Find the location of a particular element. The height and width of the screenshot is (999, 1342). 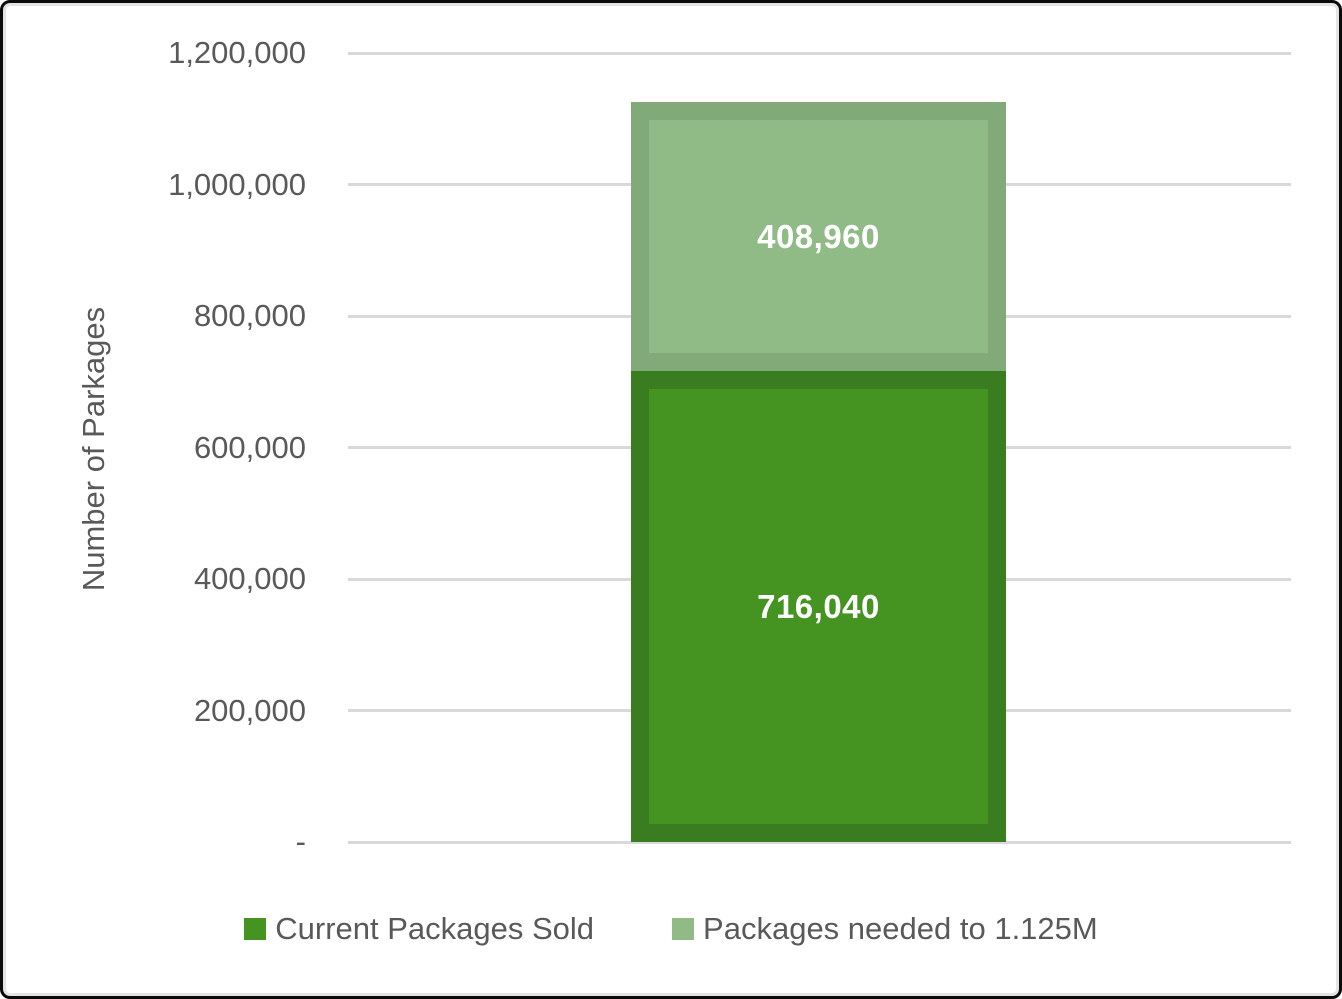

legend-item: Packages needed to 1.125M is located at coordinates (885, 929).